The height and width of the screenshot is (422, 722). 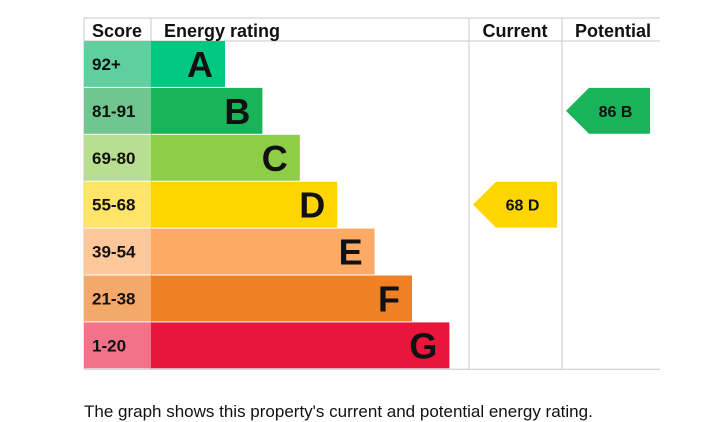 I want to click on score-range-g: 1-20, so click(x=109, y=345).